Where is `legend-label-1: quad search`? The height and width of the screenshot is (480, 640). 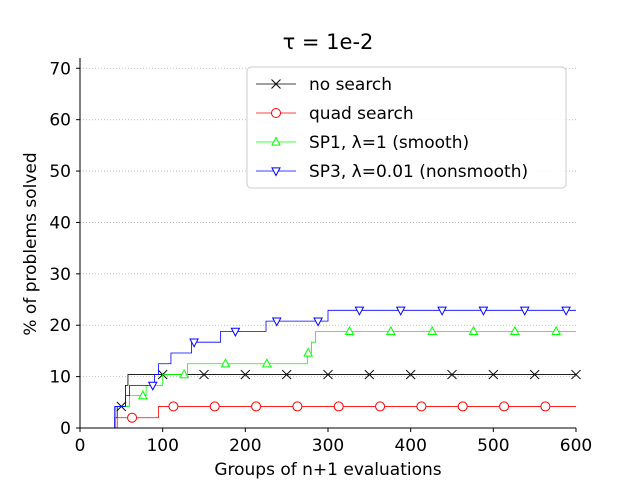
legend-label-1: quad search is located at coordinates (361, 114).